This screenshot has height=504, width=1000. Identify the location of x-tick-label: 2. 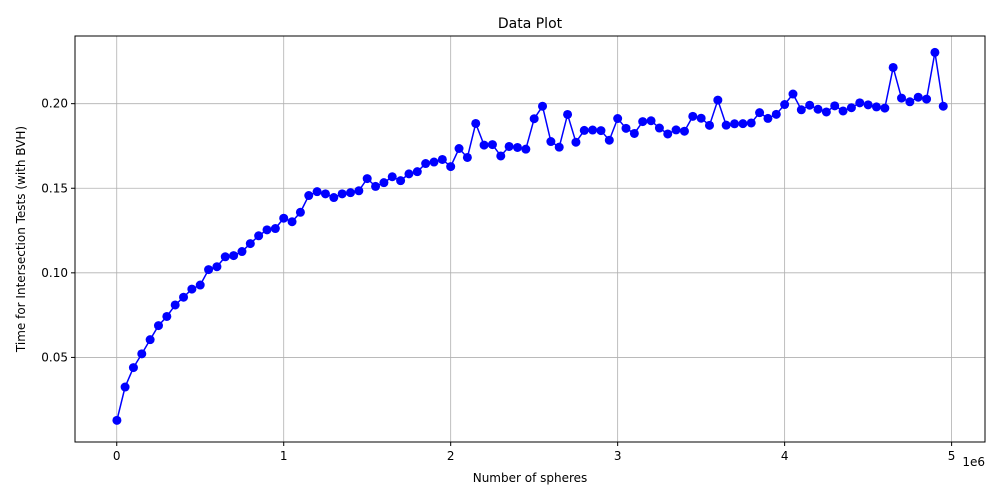
(451, 456).